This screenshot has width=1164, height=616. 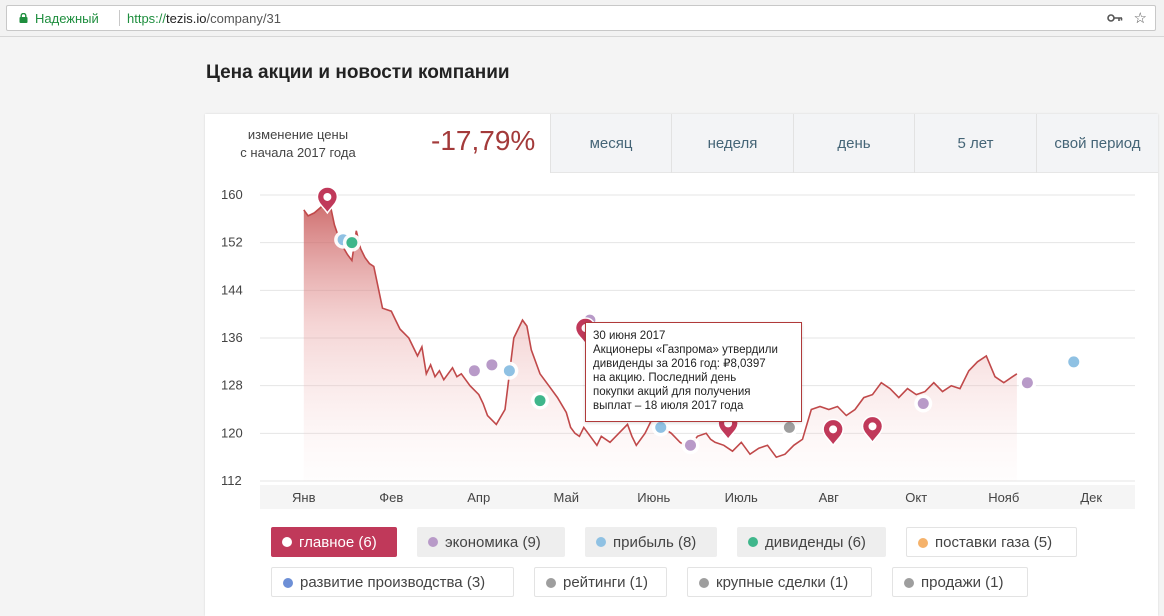 I want to click on legend-chip-profit: прибыль (8), so click(x=651, y=542).